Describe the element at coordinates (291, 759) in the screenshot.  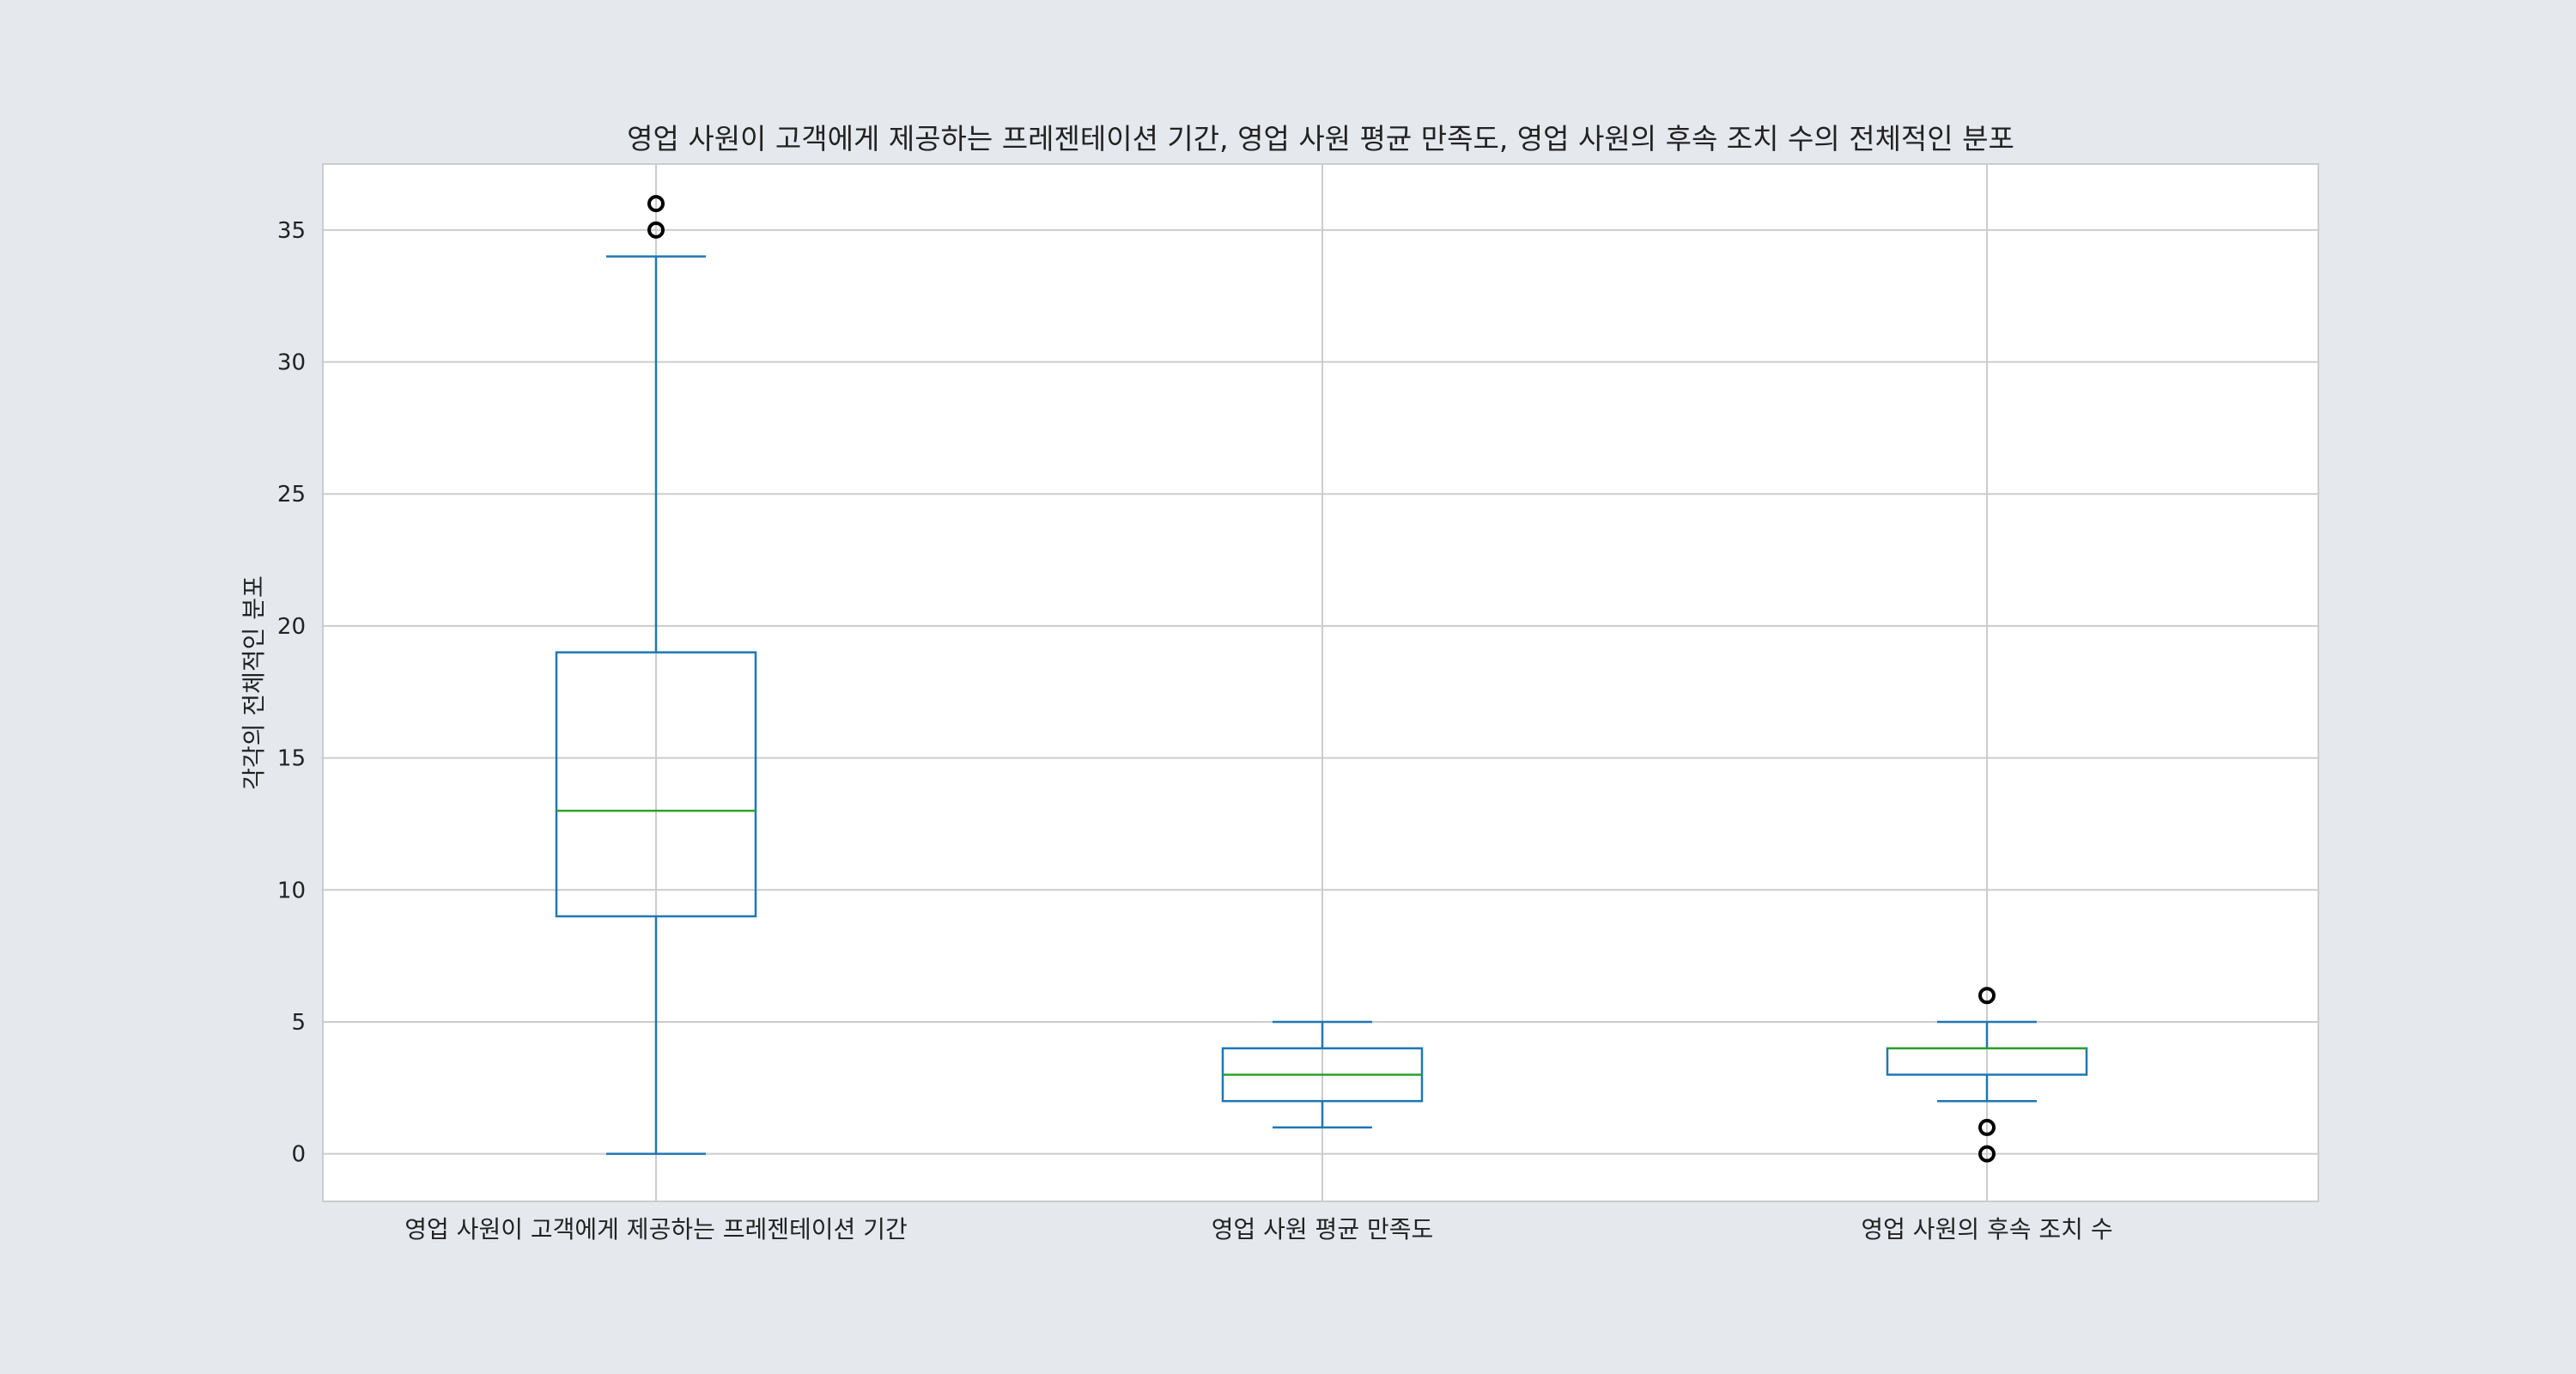
I see `y-tick-label: 15` at that location.